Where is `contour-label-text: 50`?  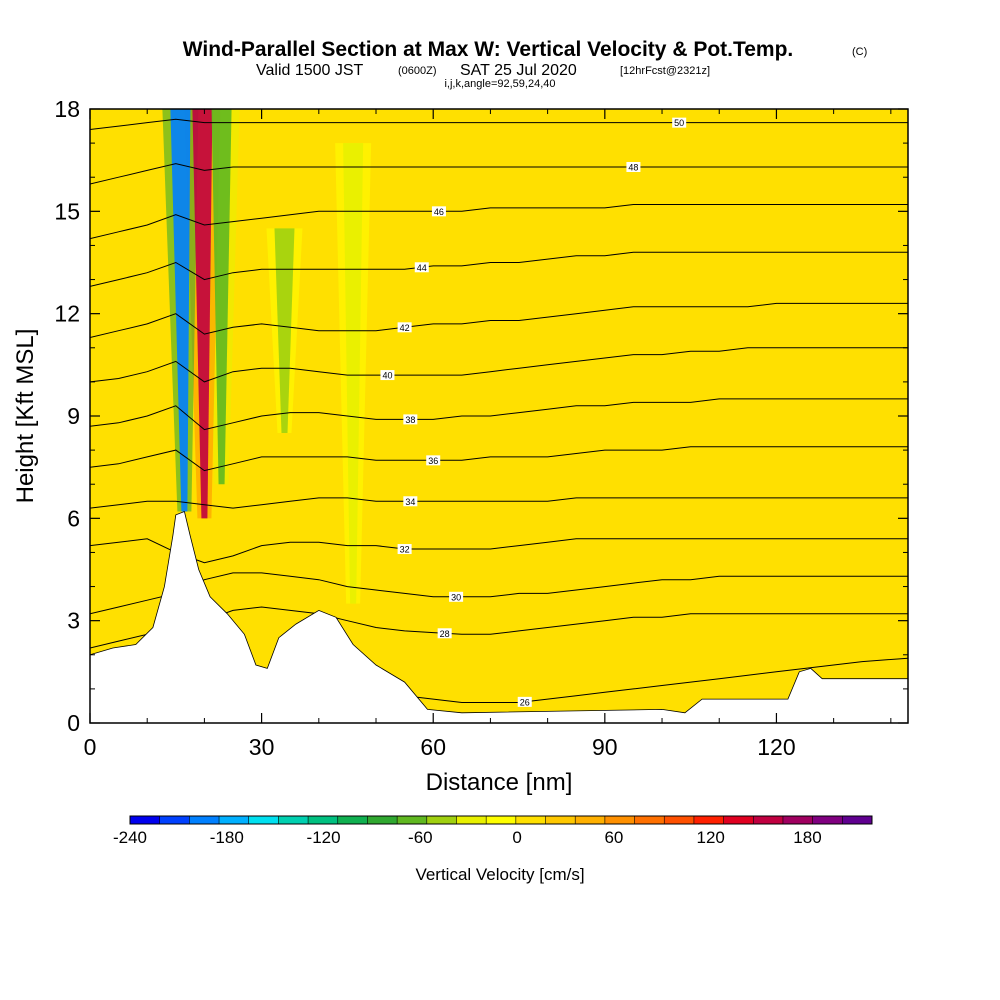
contour-label-text: 50 is located at coordinates (679, 123).